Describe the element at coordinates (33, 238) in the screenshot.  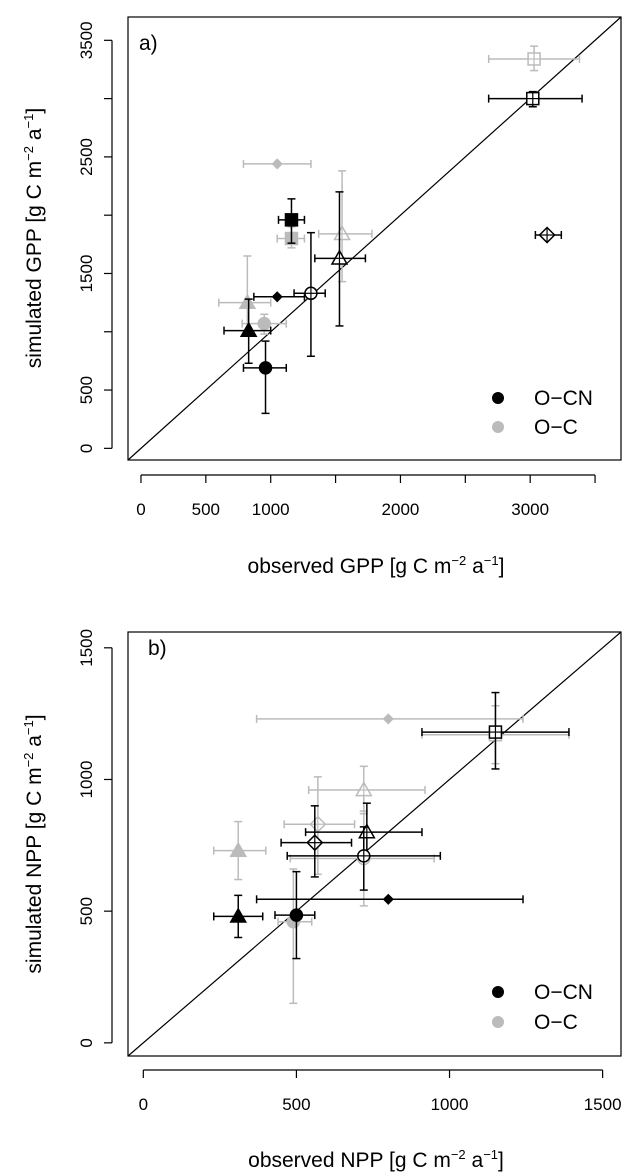
I see `y-axis-label-a: simulated GPP [g C m−2 a−1]` at that location.